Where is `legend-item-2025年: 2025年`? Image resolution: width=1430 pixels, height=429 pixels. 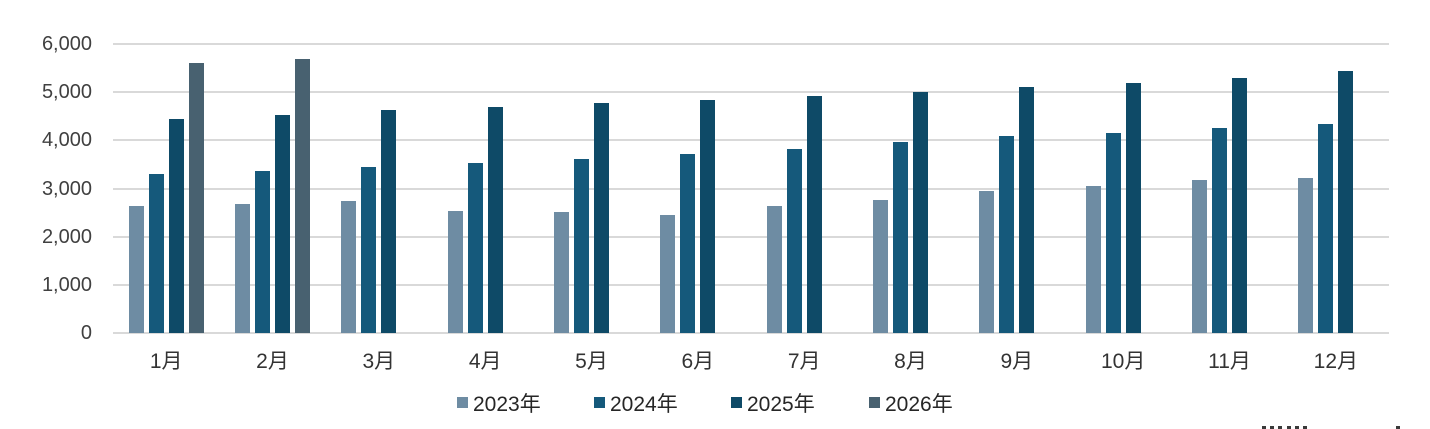 legend-item-2025年: 2025年 is located at coordinates (773, 402).